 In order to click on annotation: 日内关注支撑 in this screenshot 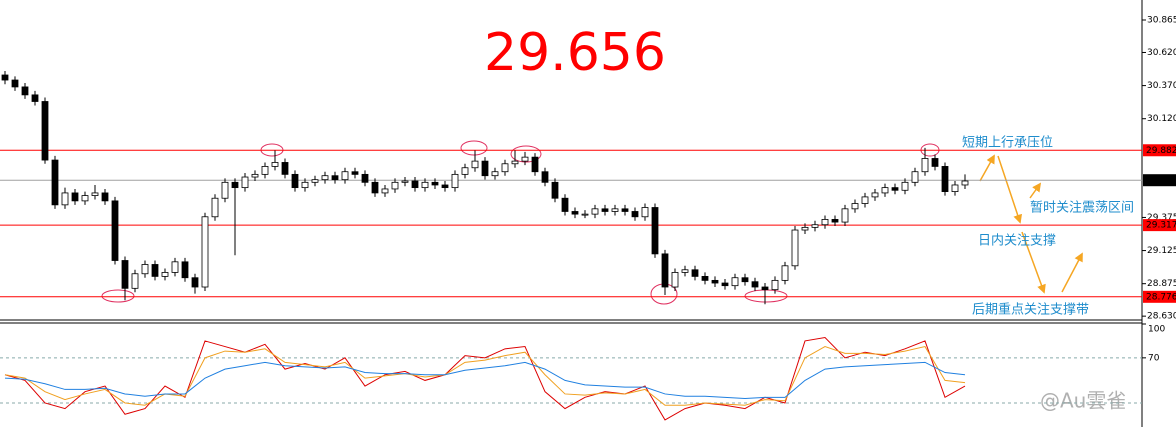, I will do `click(1017, 241)`.